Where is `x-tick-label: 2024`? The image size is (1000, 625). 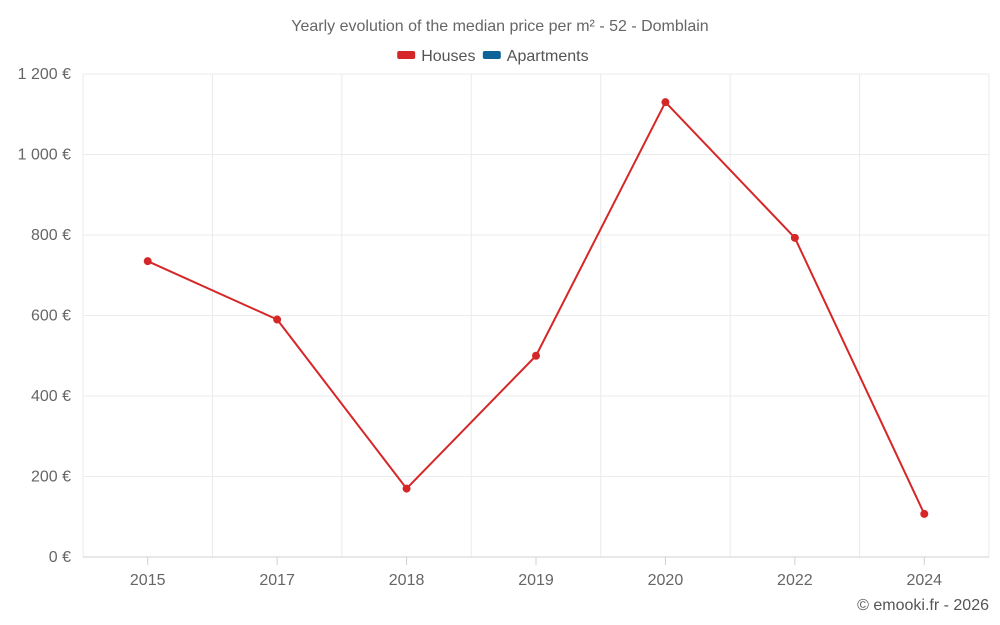
x-tick-label: 2024 is located at coordinates (924, 580).